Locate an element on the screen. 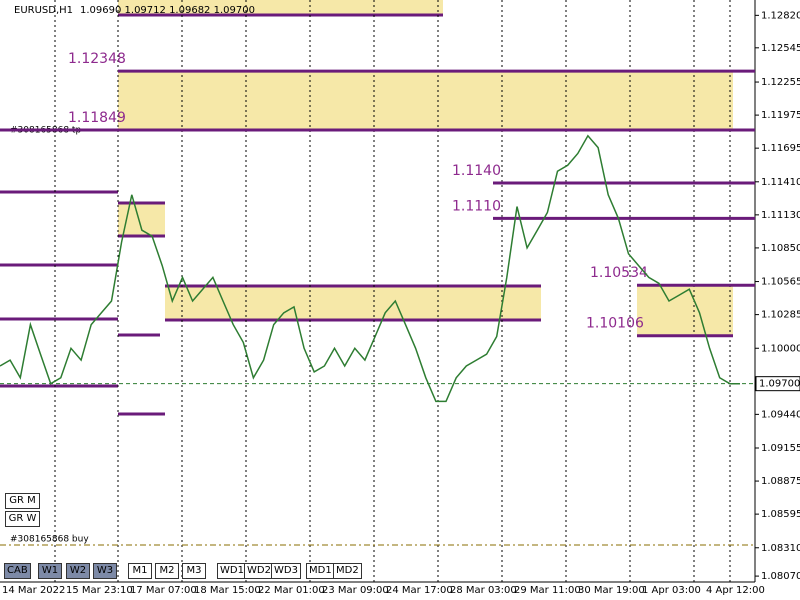 Image resolution: width=800 pixels, height=600 pixels. toolbar-button: W3 is located at coordinates (105, 571).